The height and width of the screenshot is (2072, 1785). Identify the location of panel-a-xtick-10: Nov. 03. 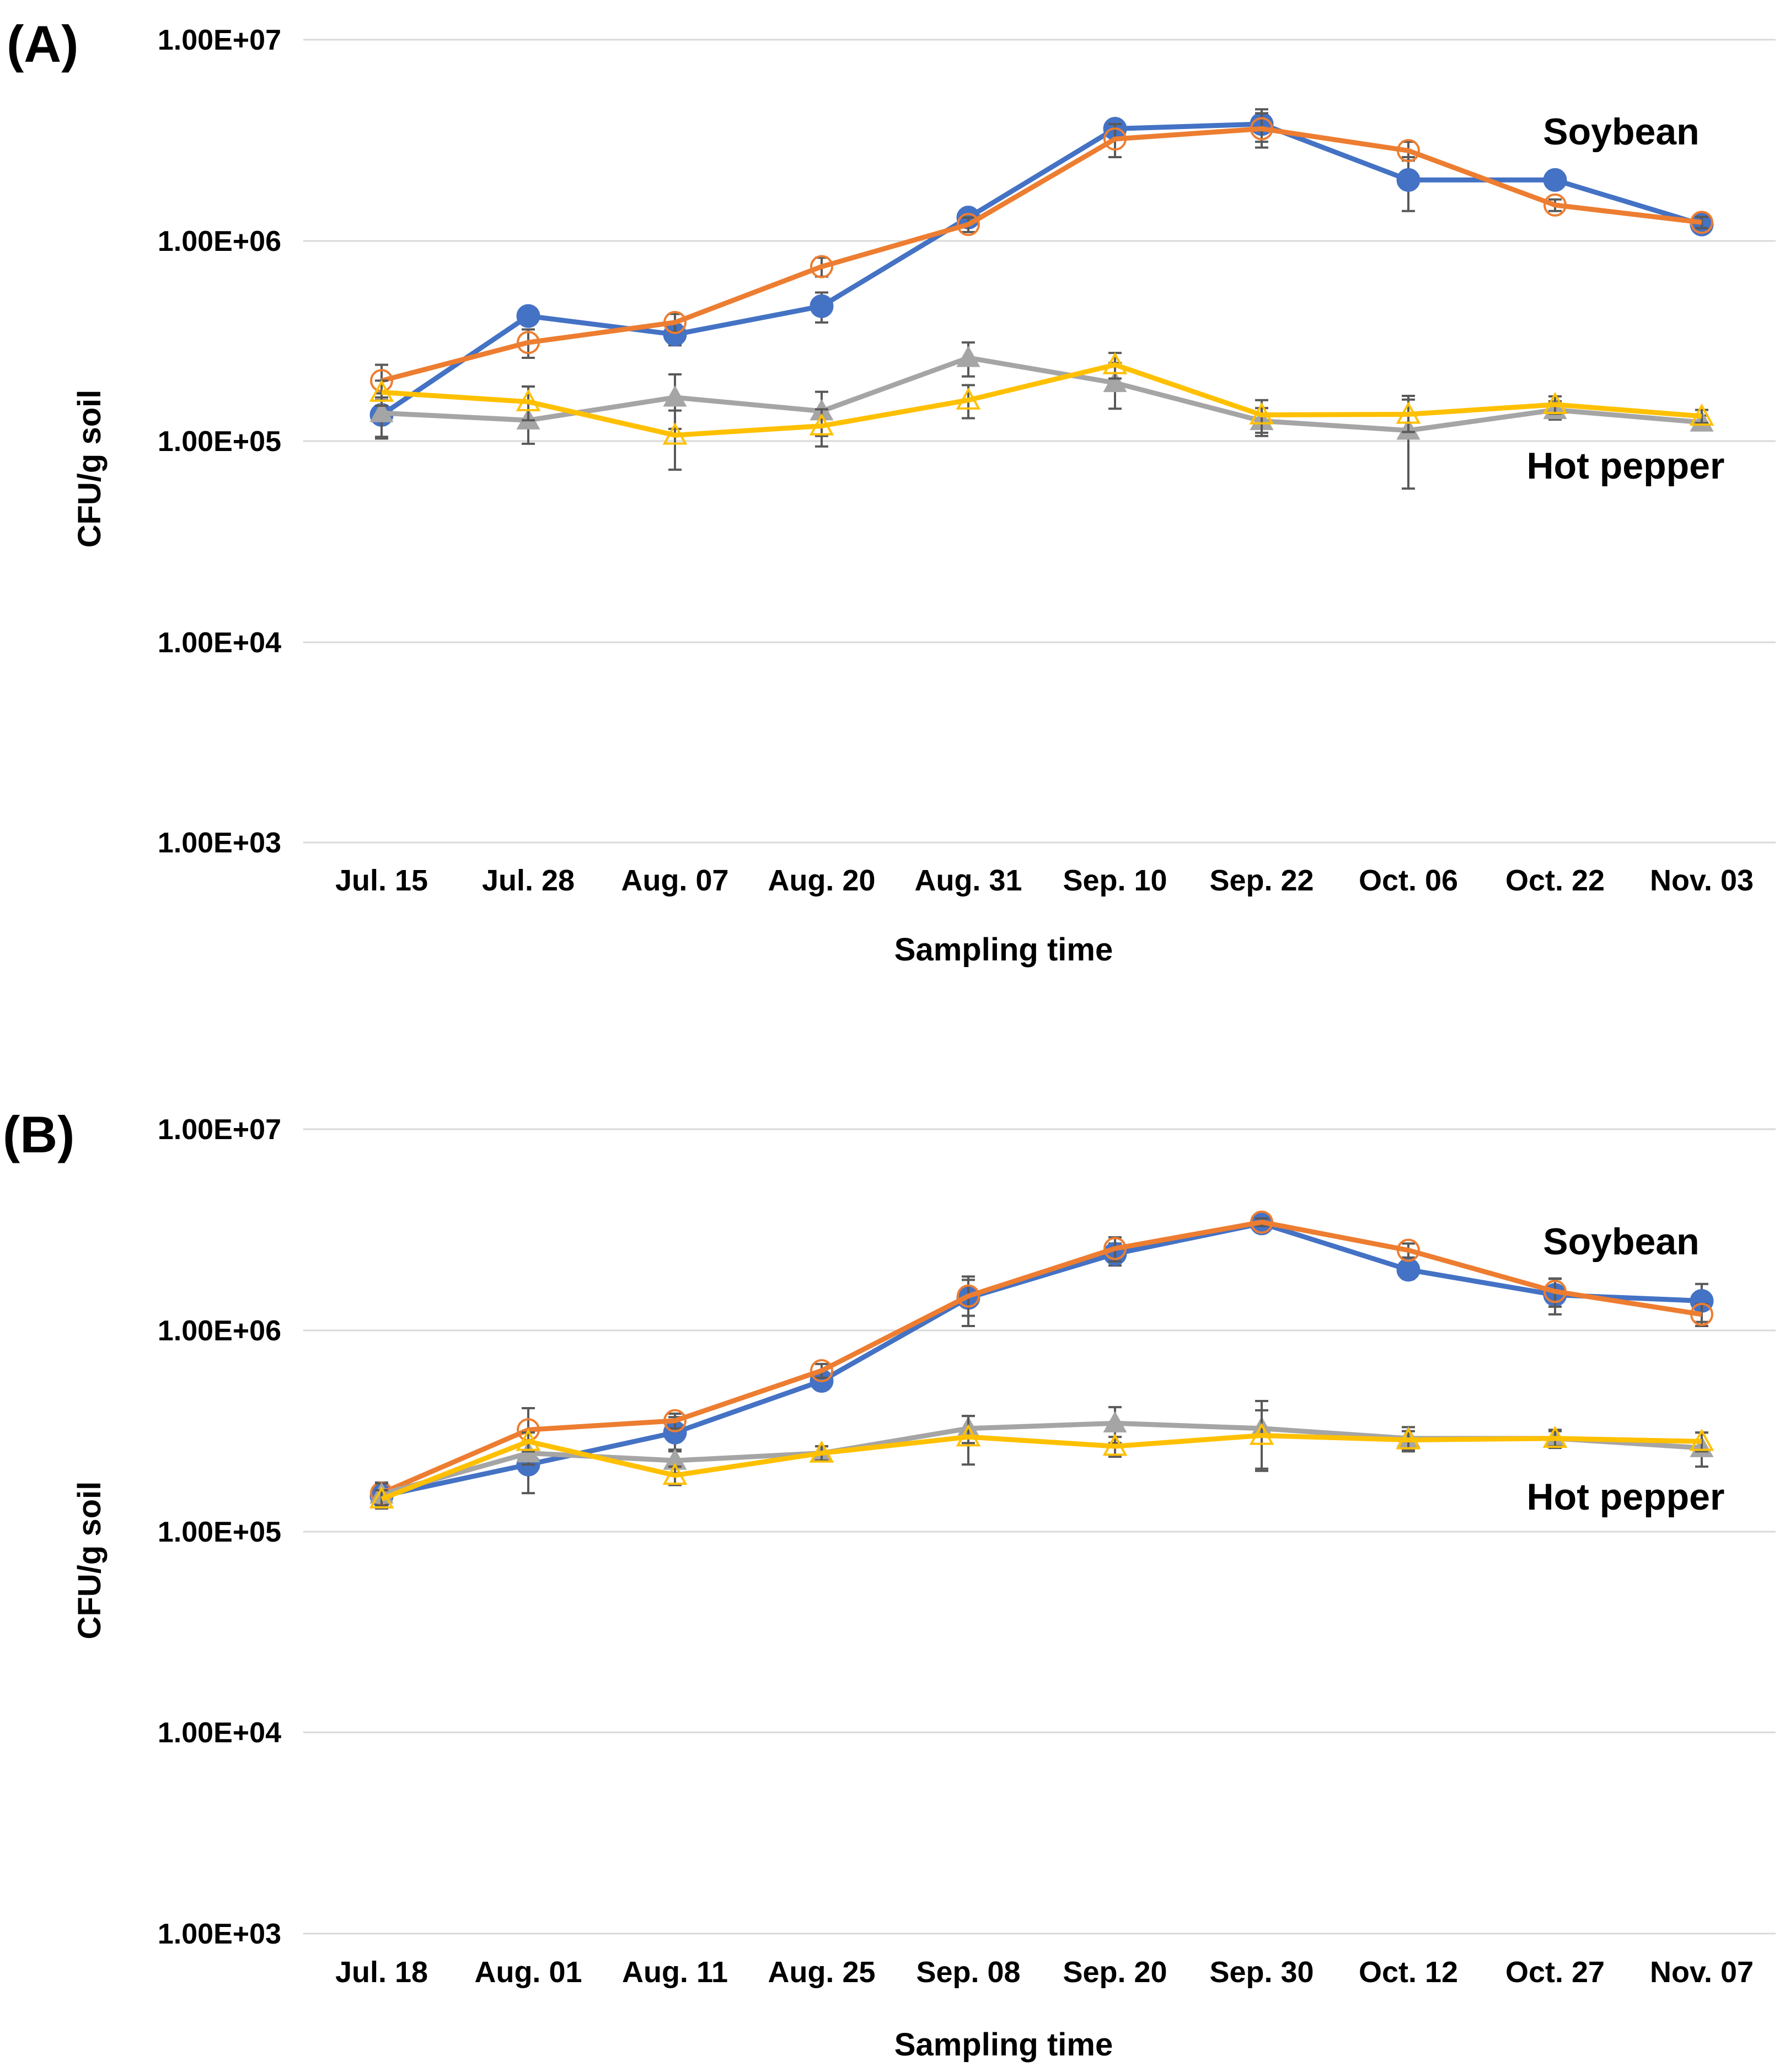
(1702, 880).